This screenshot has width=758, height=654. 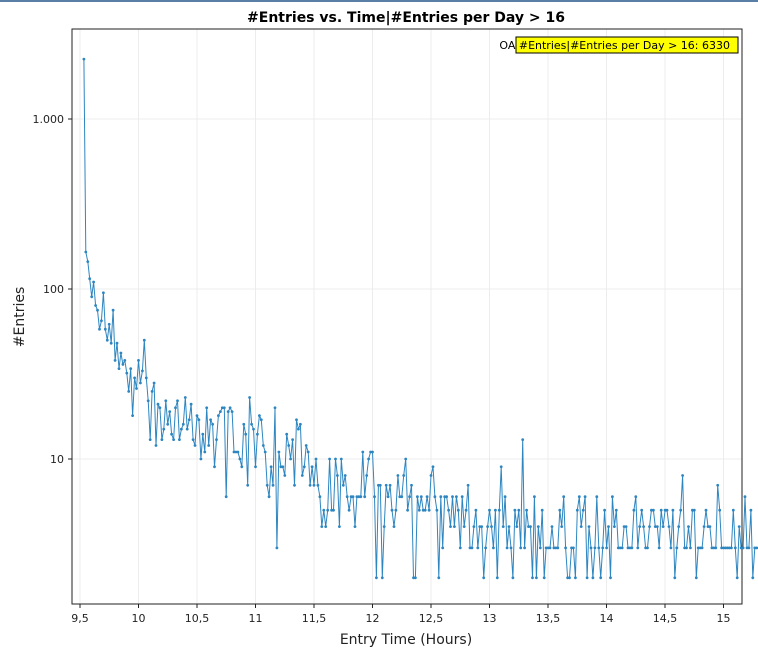 What do you see at coordinates (724, 618) in the screenshot?
I see `x-tick-label: 15` at bounding box center [724, 618].